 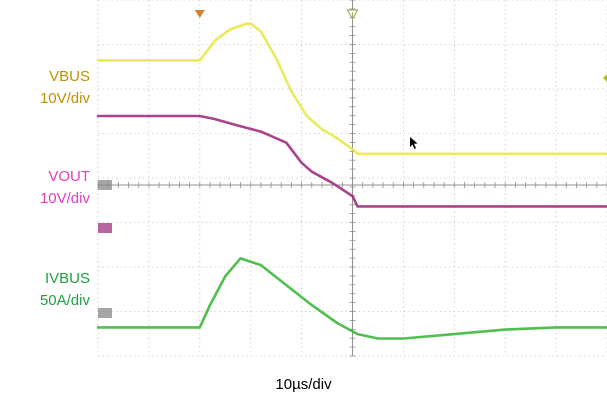 What do you see at coordinates (69, 76) in the screenshot?
I see `vbus-name: VBUS` at bounding box center [69, 76].